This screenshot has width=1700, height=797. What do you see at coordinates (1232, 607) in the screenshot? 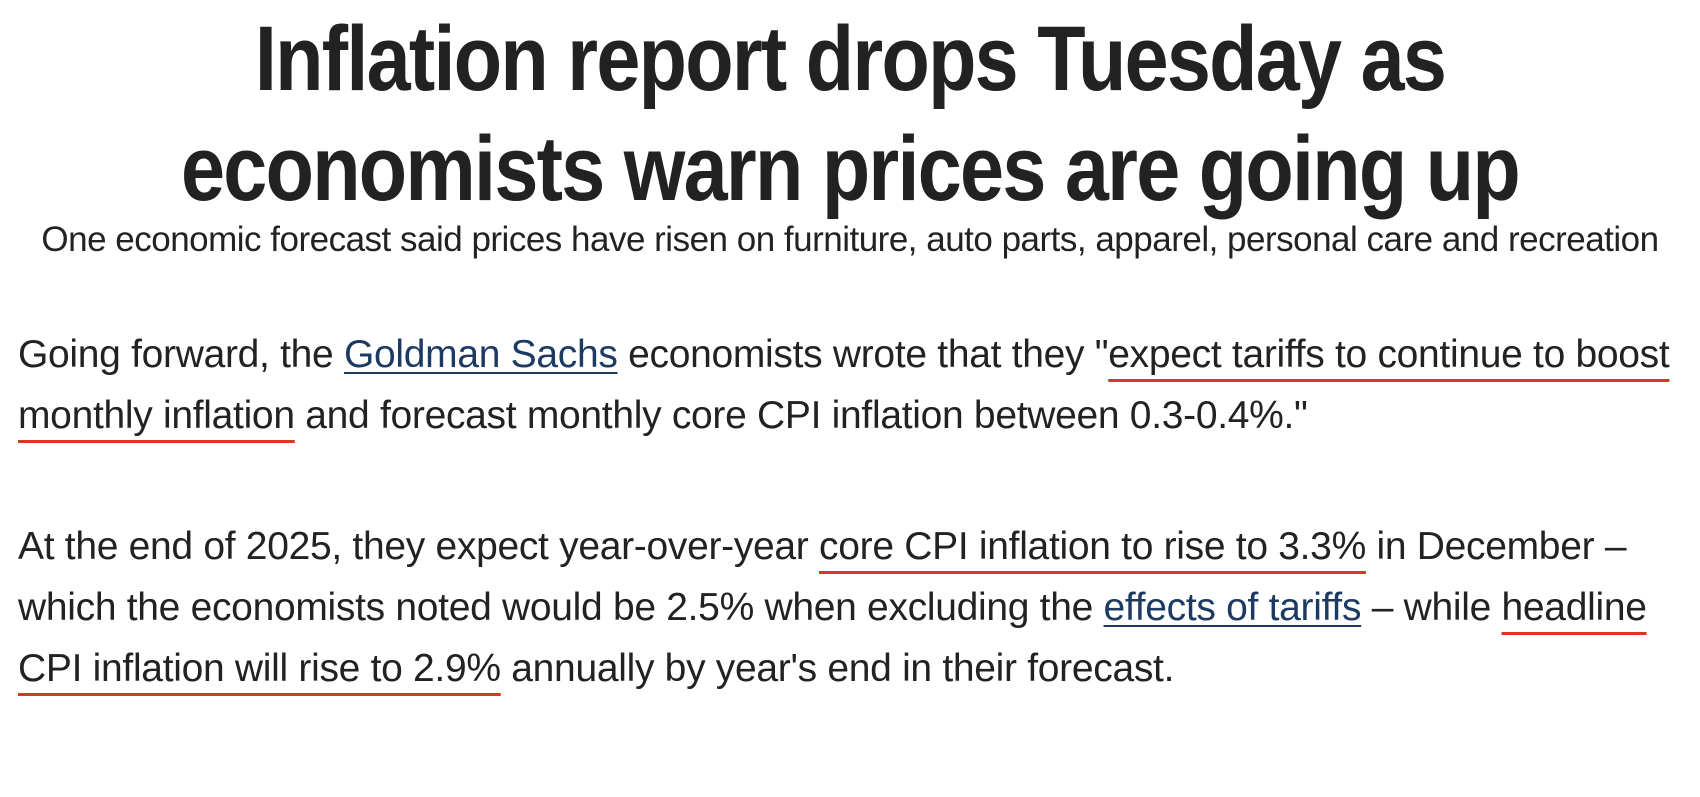
I see `link: effects of tariffs` at bounding box center [1232, 607].